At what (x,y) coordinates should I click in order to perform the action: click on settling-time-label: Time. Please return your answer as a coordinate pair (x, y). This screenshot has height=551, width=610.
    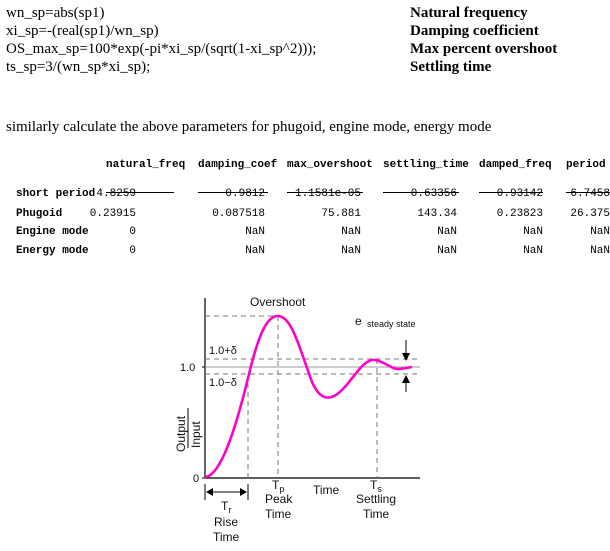
    Looking at the image, I should click on (376, 514).